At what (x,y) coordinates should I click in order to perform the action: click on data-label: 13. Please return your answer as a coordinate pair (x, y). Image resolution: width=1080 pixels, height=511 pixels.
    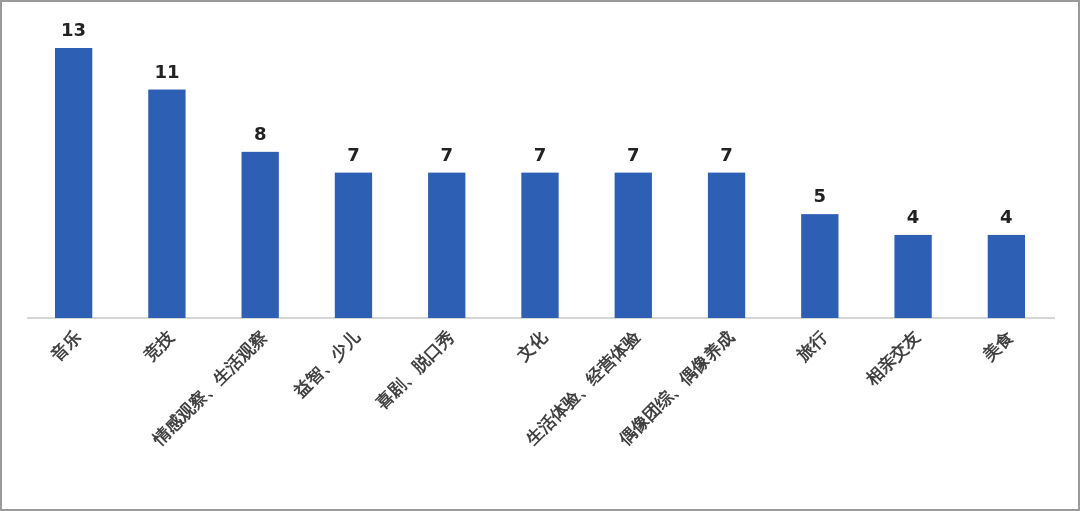
    Looking at the image, I should click on (74, 29).